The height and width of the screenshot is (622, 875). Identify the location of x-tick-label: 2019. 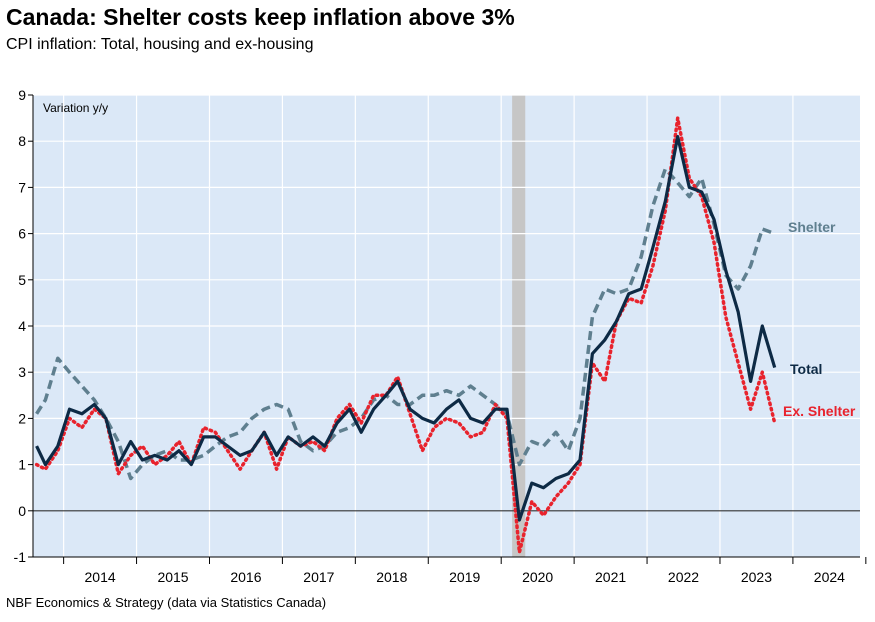
(464, 577).